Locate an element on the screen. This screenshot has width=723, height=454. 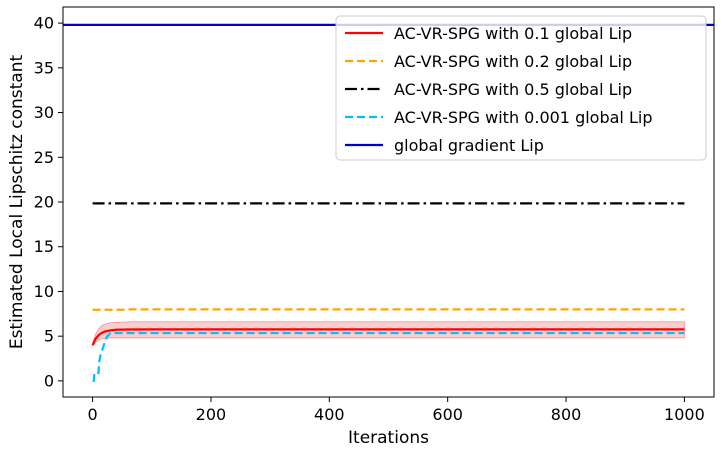
y-axis-label: Estimated Local Lipschitz constant is located at coordinates (17, 202).